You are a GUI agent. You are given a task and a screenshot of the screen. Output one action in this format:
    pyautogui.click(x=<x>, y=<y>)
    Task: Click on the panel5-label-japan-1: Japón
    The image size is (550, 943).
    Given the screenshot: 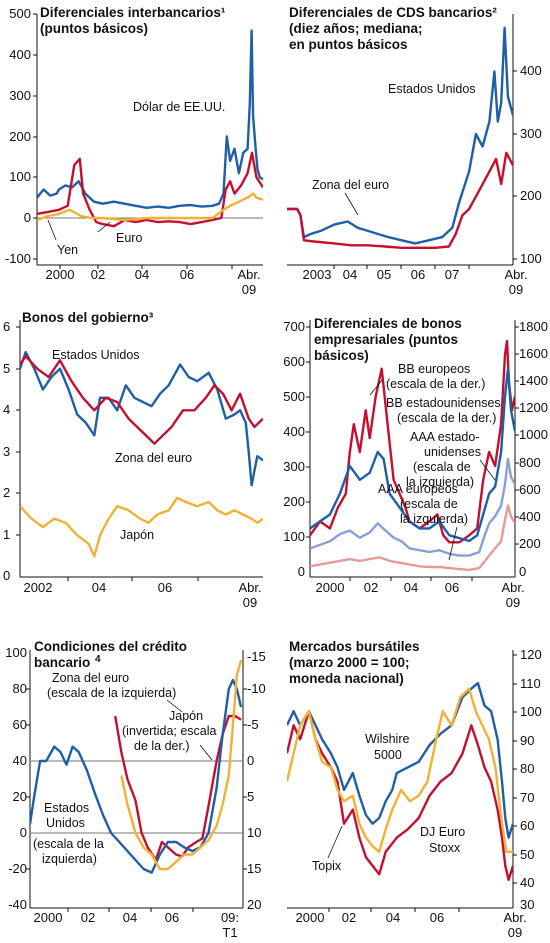 What is the action you would take?
    pyautogui.click(x=186, y=716)
    